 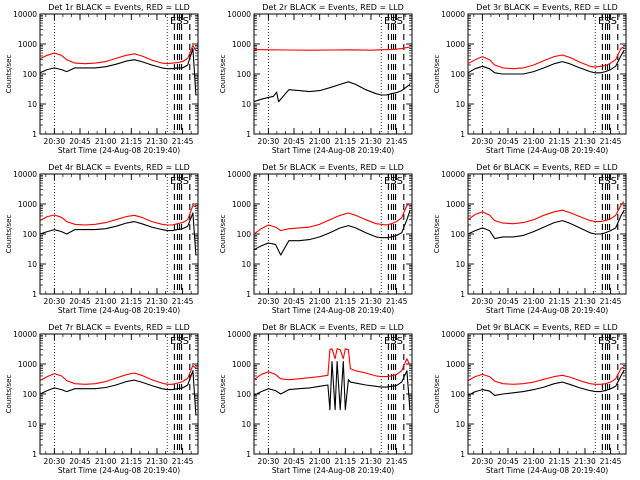 I want to click on panel-title: Det 7r BLACK = Events, RED = LLD, so click(x=119, y=327).